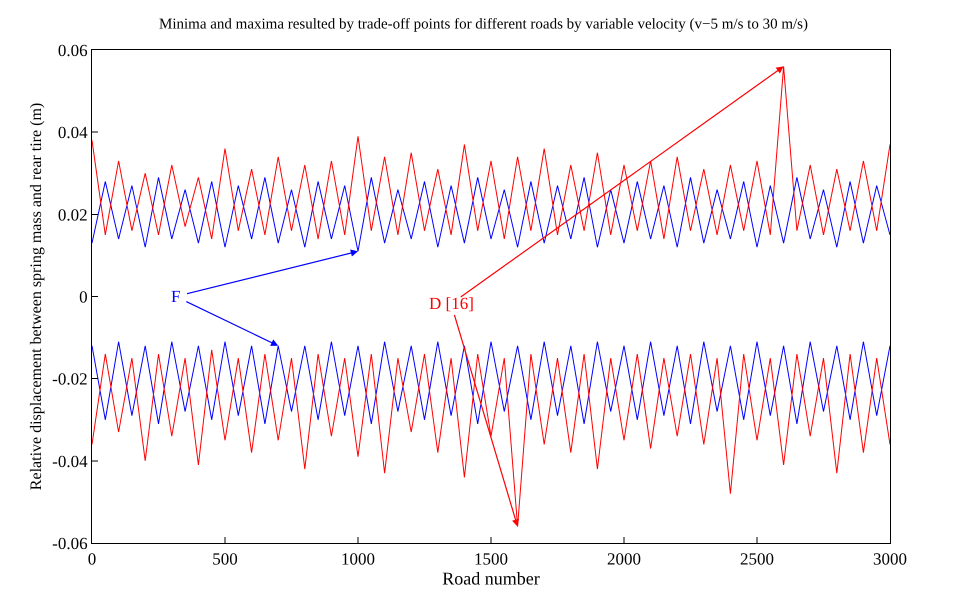  What do you see at coordinates (83, 296) in the screenshot?
I see `y-tick-label: 0` at bounding box center [83, 296].